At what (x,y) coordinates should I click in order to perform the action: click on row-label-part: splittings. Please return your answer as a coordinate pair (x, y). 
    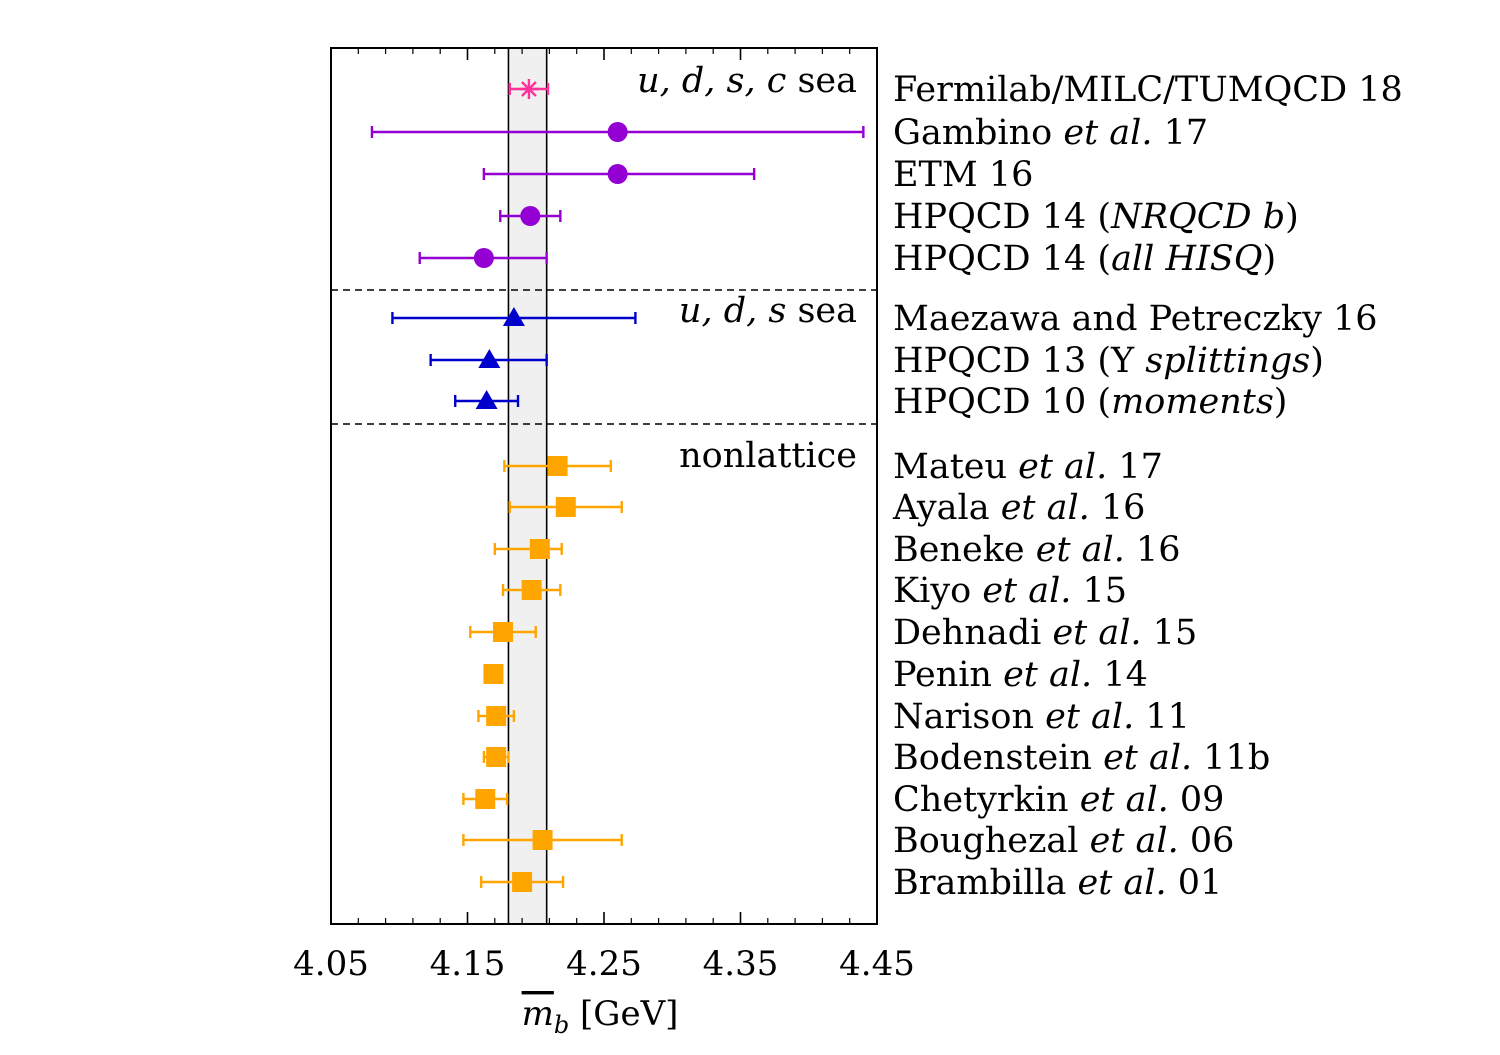
    Looking at the image, I should click on (1227, 361).